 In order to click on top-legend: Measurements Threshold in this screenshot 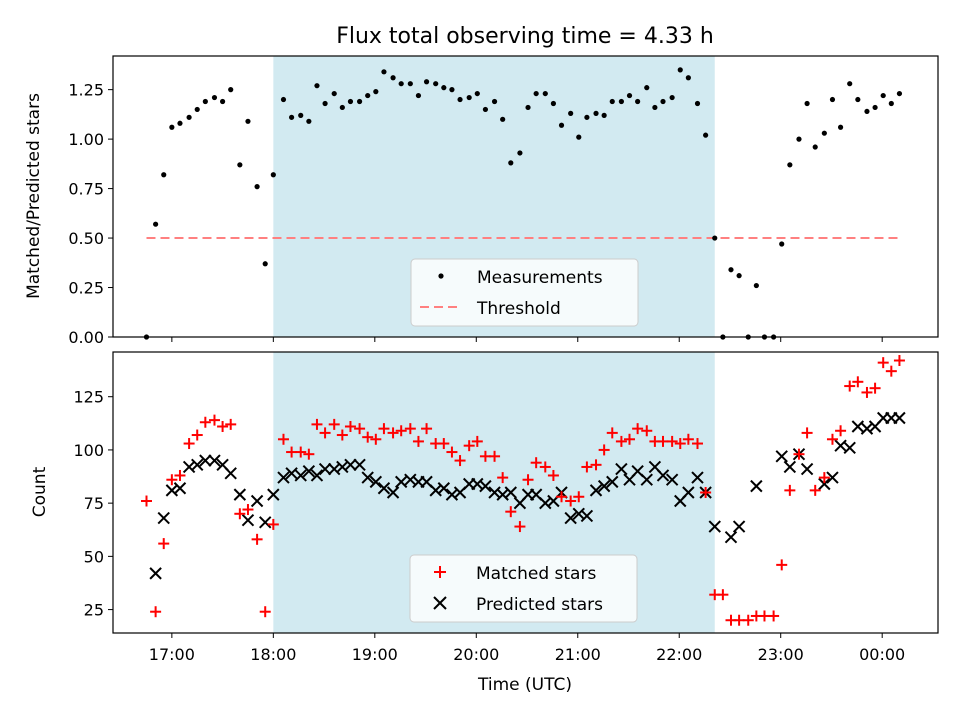, I will do `click(524, 292)`.